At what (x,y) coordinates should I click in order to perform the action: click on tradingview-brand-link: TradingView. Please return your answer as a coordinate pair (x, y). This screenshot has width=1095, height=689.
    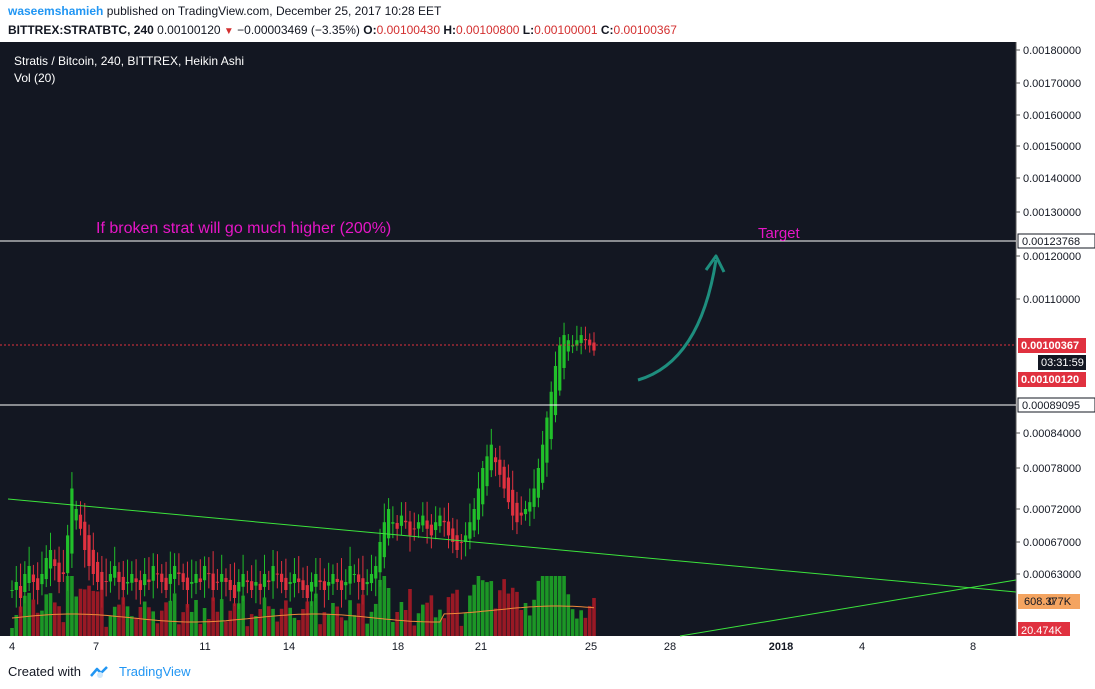
    Looking at the image, I should click on (154, 671).